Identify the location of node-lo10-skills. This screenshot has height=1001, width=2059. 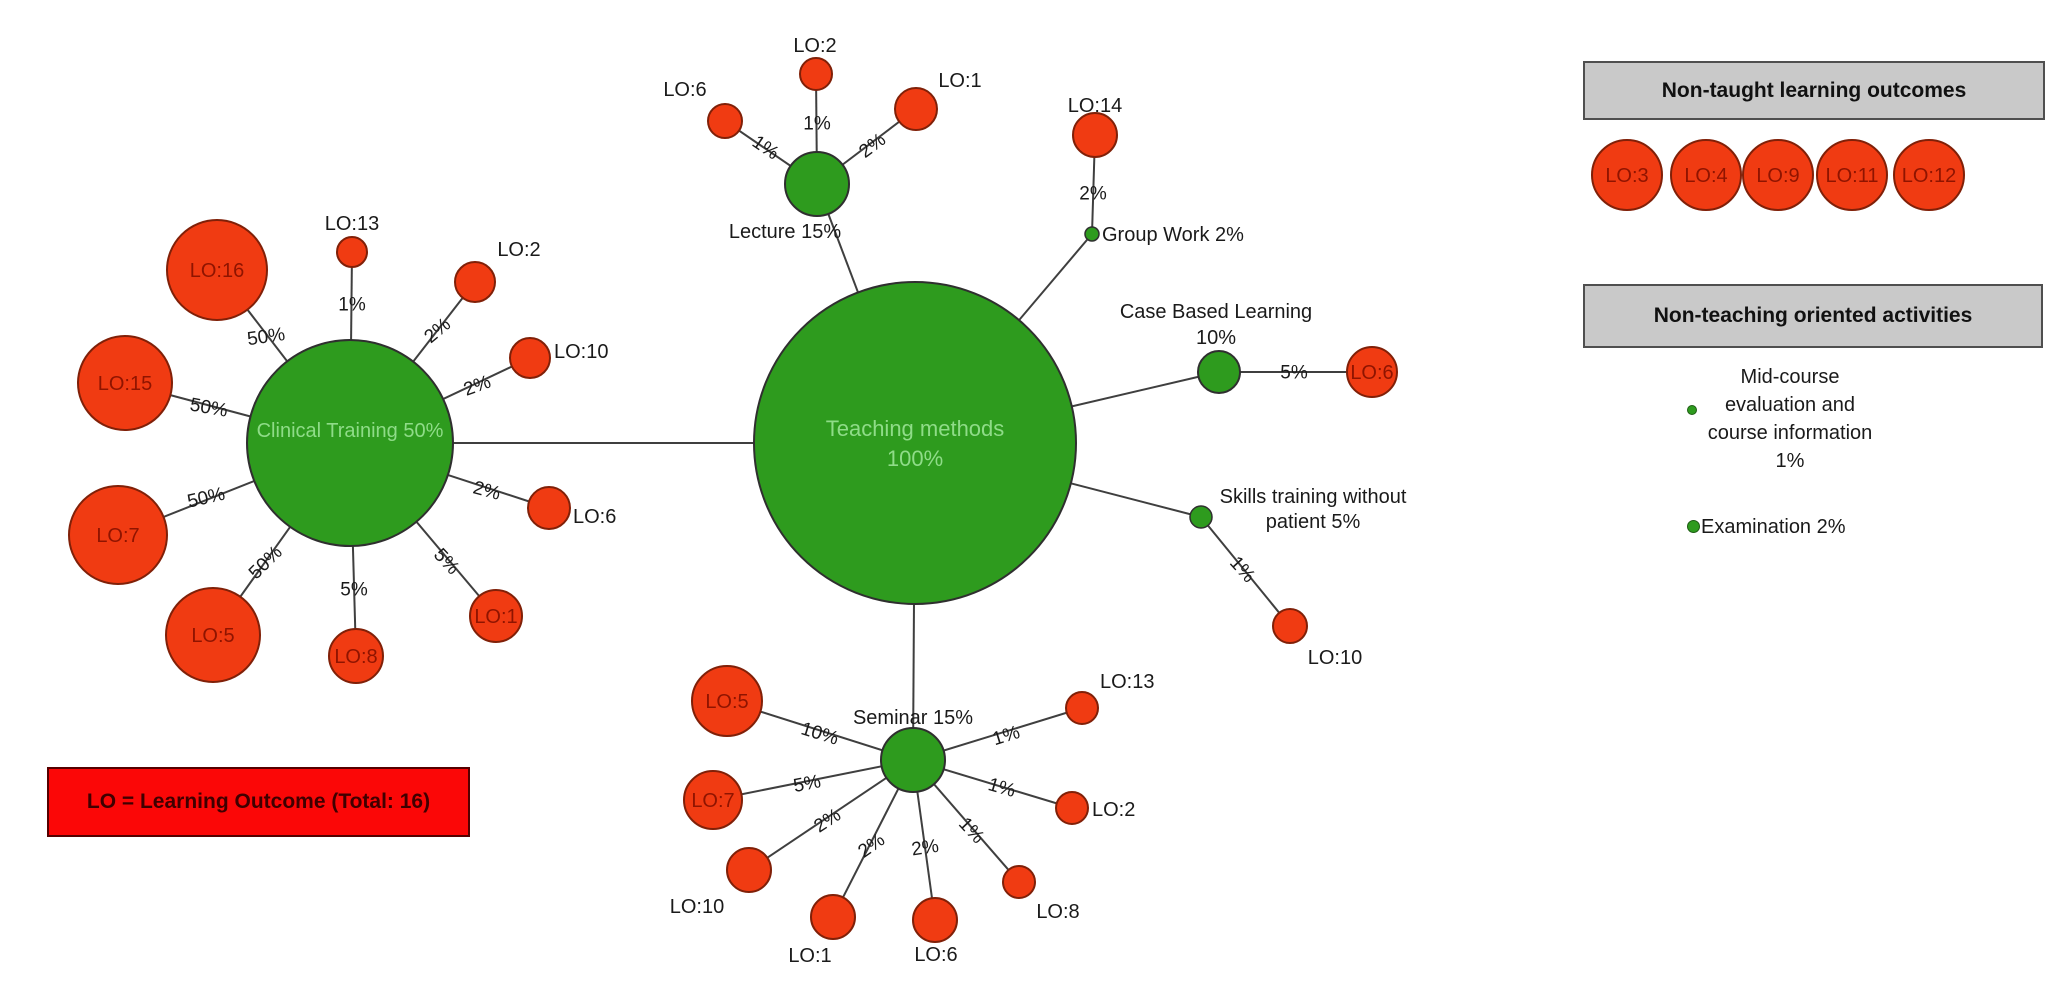
(1290, 626).